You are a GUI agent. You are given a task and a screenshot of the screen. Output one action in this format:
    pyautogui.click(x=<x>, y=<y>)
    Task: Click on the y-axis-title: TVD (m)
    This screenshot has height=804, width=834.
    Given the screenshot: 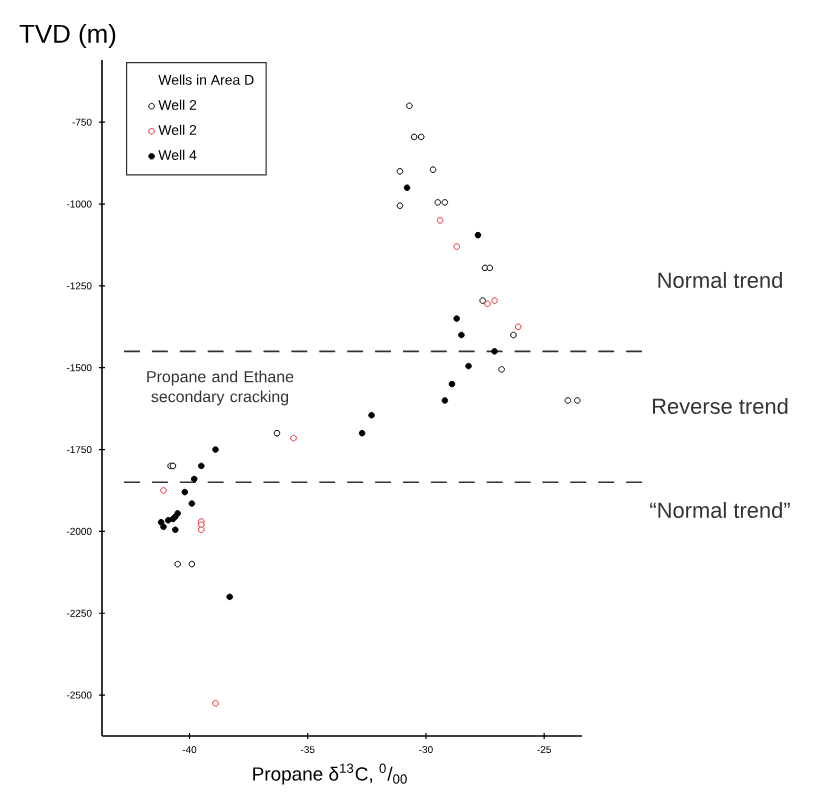 What is the action you would take?
    pyautogui.click(x=67, y=36)
    